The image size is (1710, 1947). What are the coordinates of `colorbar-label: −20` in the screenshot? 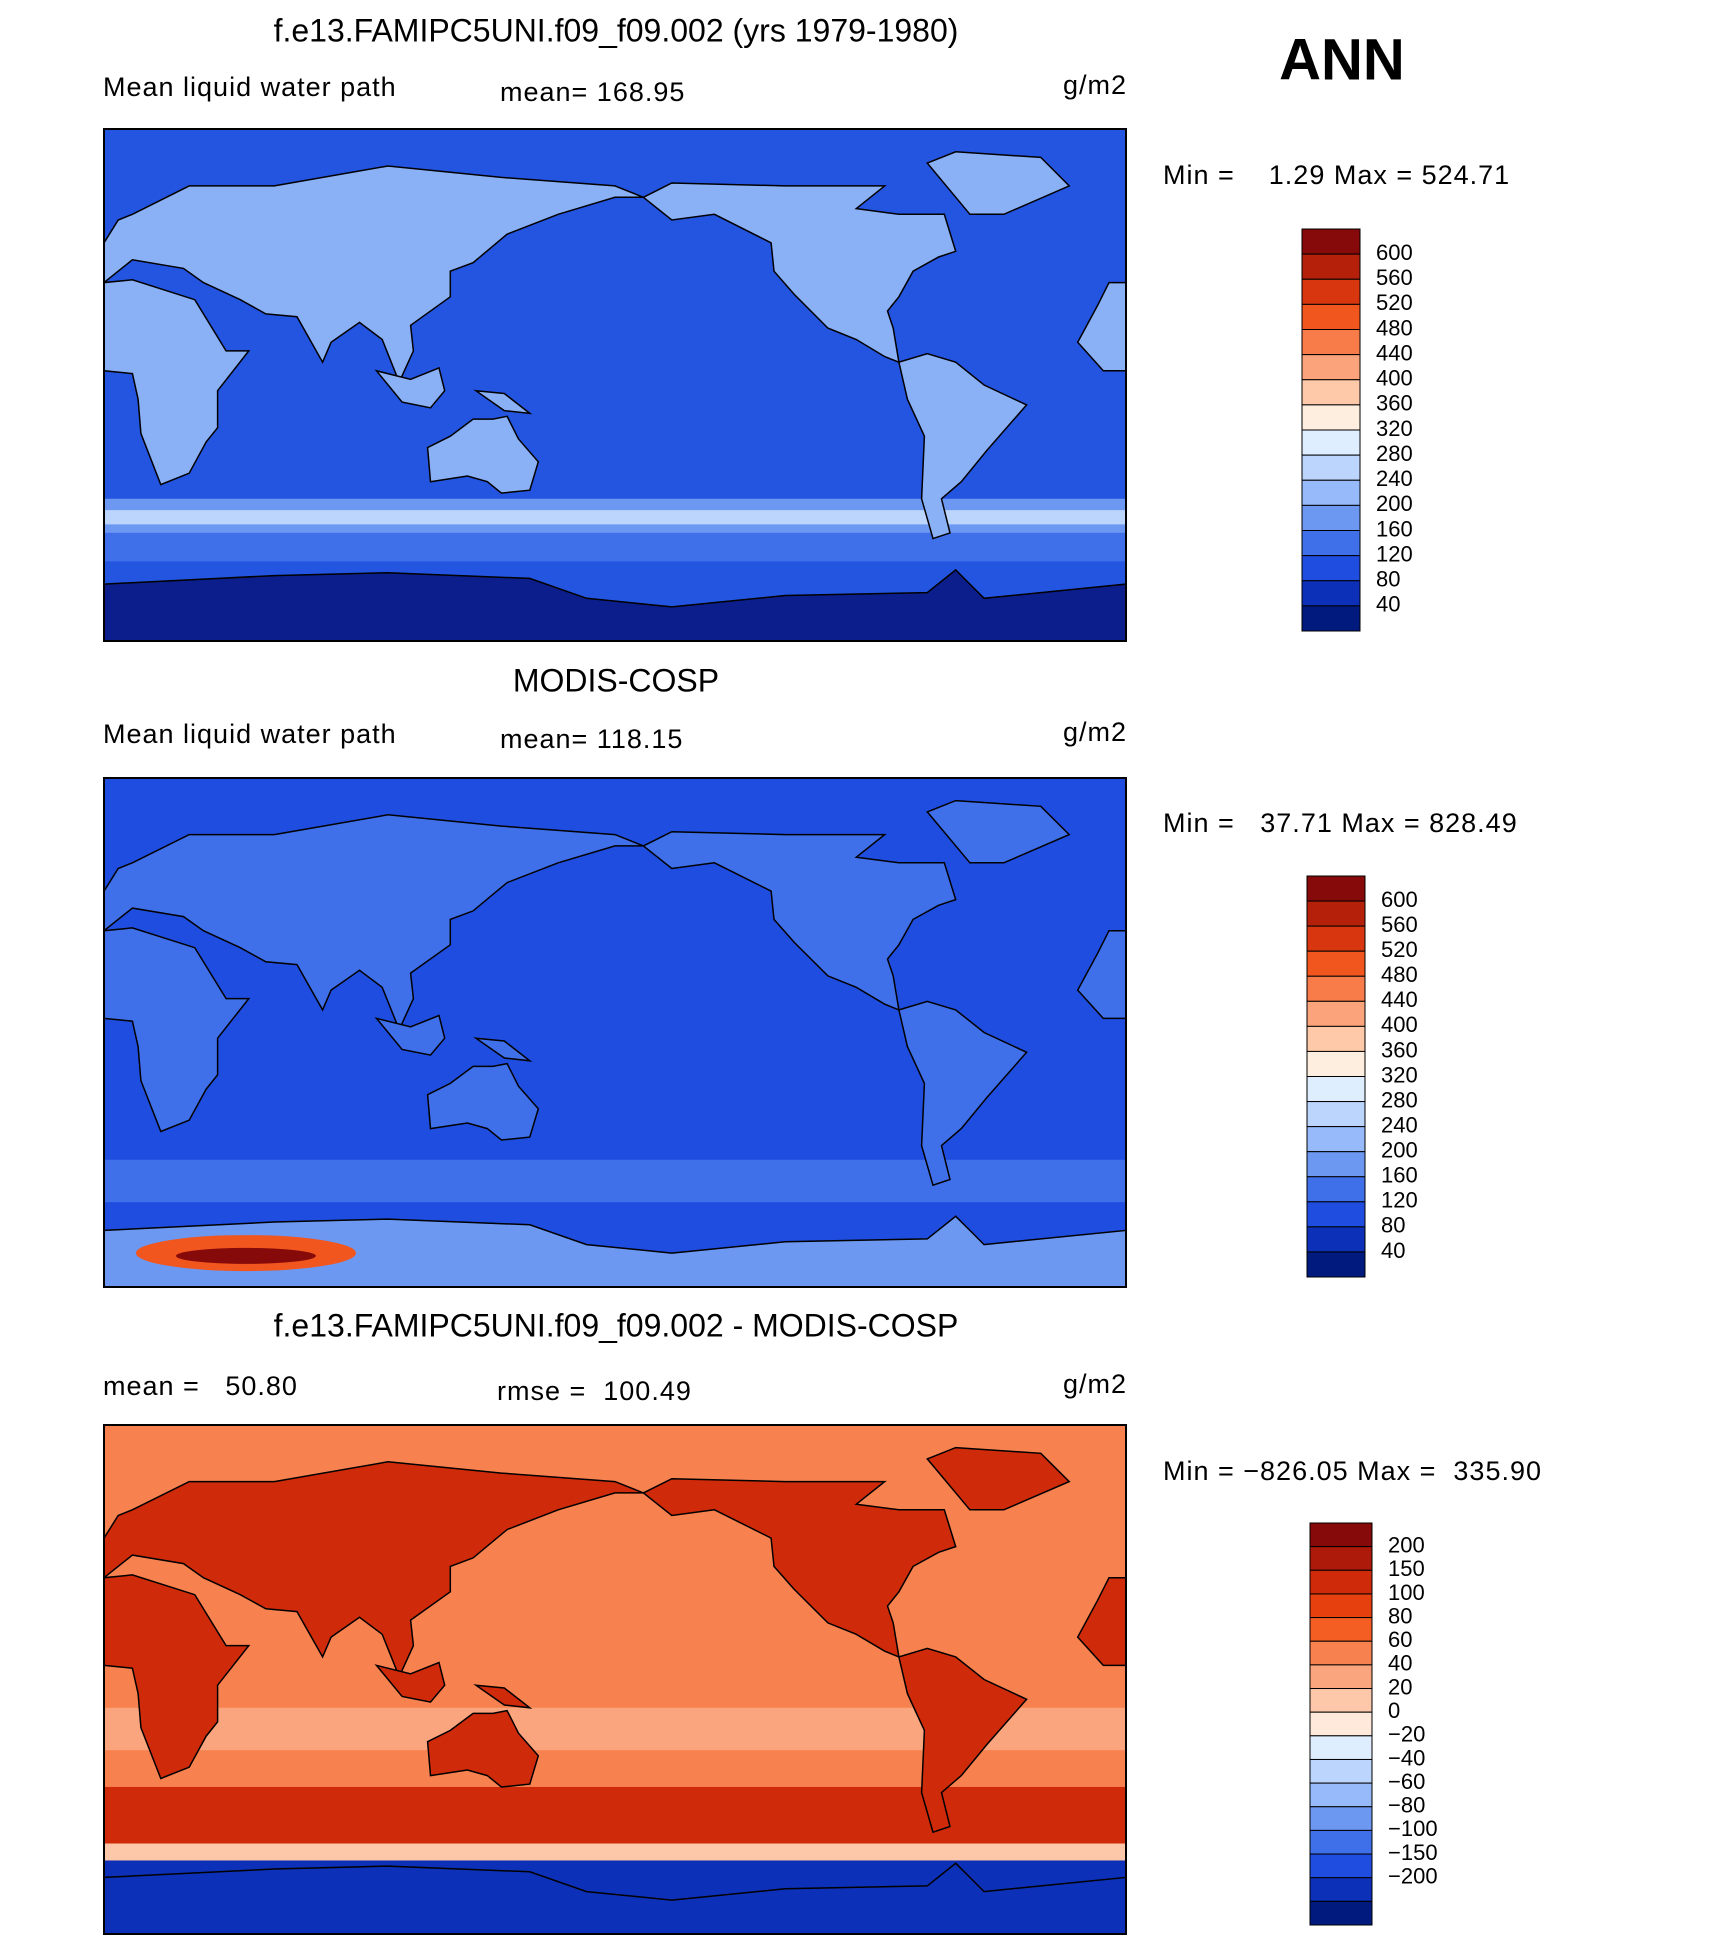 It's located at (1406, 1734).